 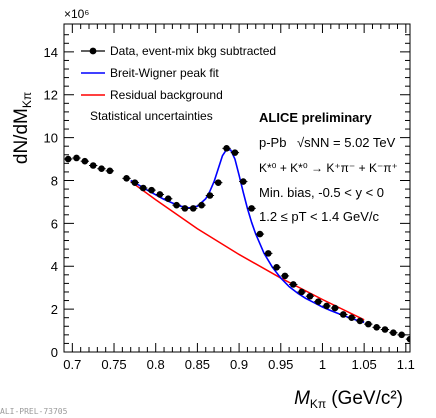 What do you see at coordinates (27, 100) in the screenshot?
I see `y-axis-label-sub: Kπ` at bounding box center [27, 100].